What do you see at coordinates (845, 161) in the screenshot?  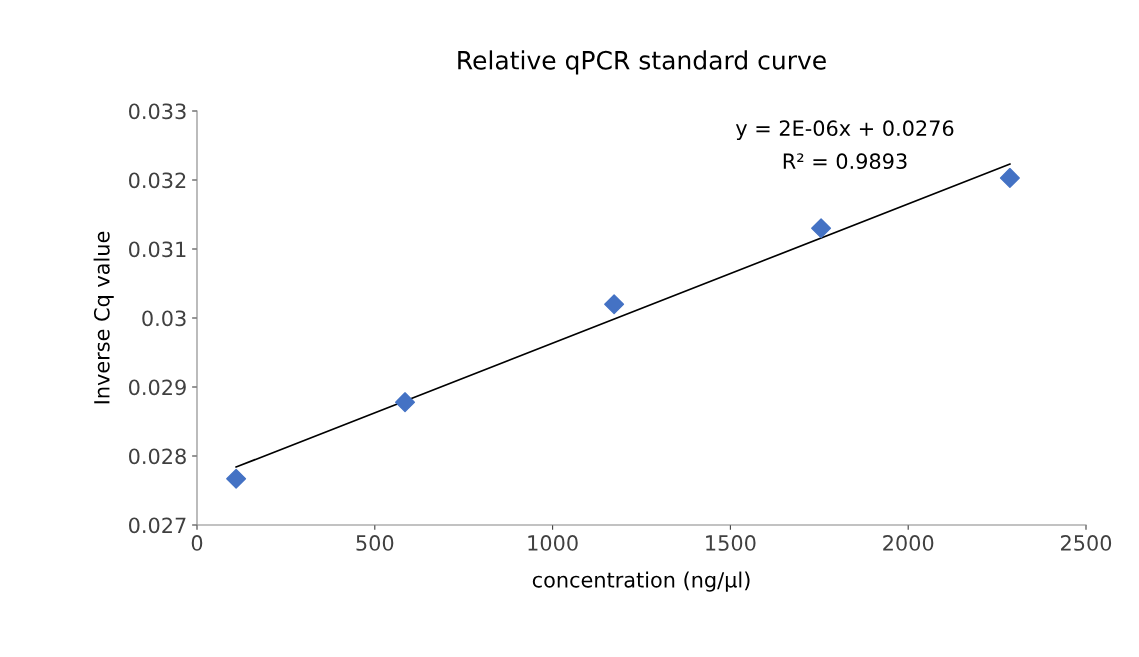 I see `annotation: R² = 0.9893` at bounding box center [845, 161].